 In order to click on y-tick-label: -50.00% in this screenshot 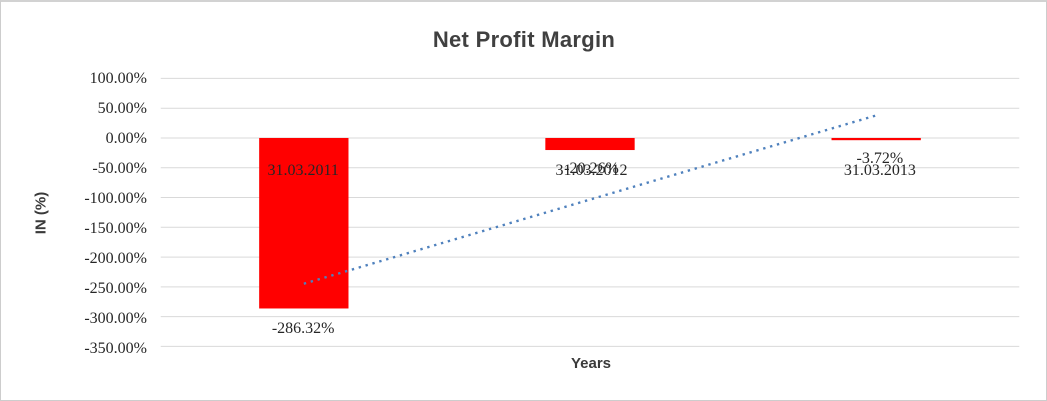, I will do `click(119, 168)`.